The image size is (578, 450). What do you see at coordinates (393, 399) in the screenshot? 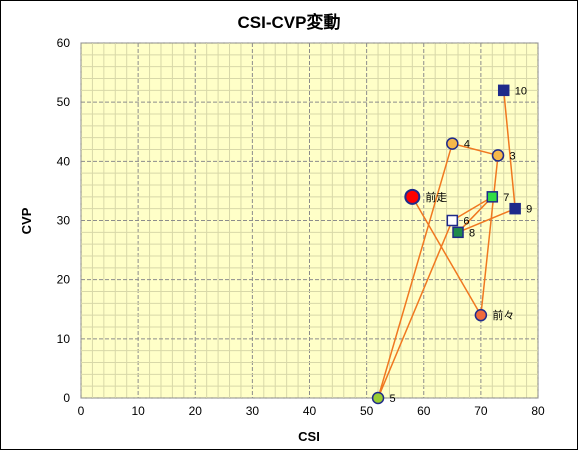
I see `point-label: 5` at bounding box center [393, 399].